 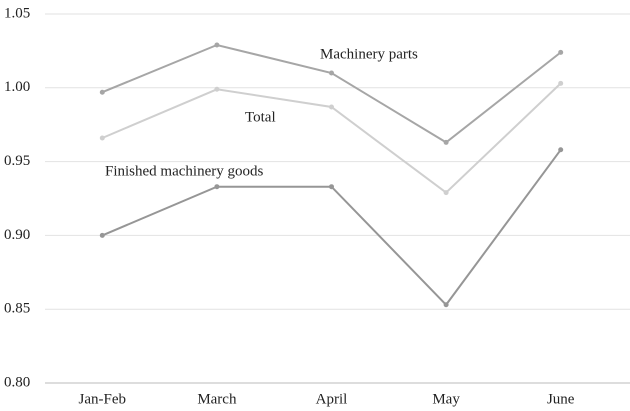 What do you see at coordinates (332, 399) in the screenshot?
I see `x-tick-label: April` at bounding box center [332, 399].